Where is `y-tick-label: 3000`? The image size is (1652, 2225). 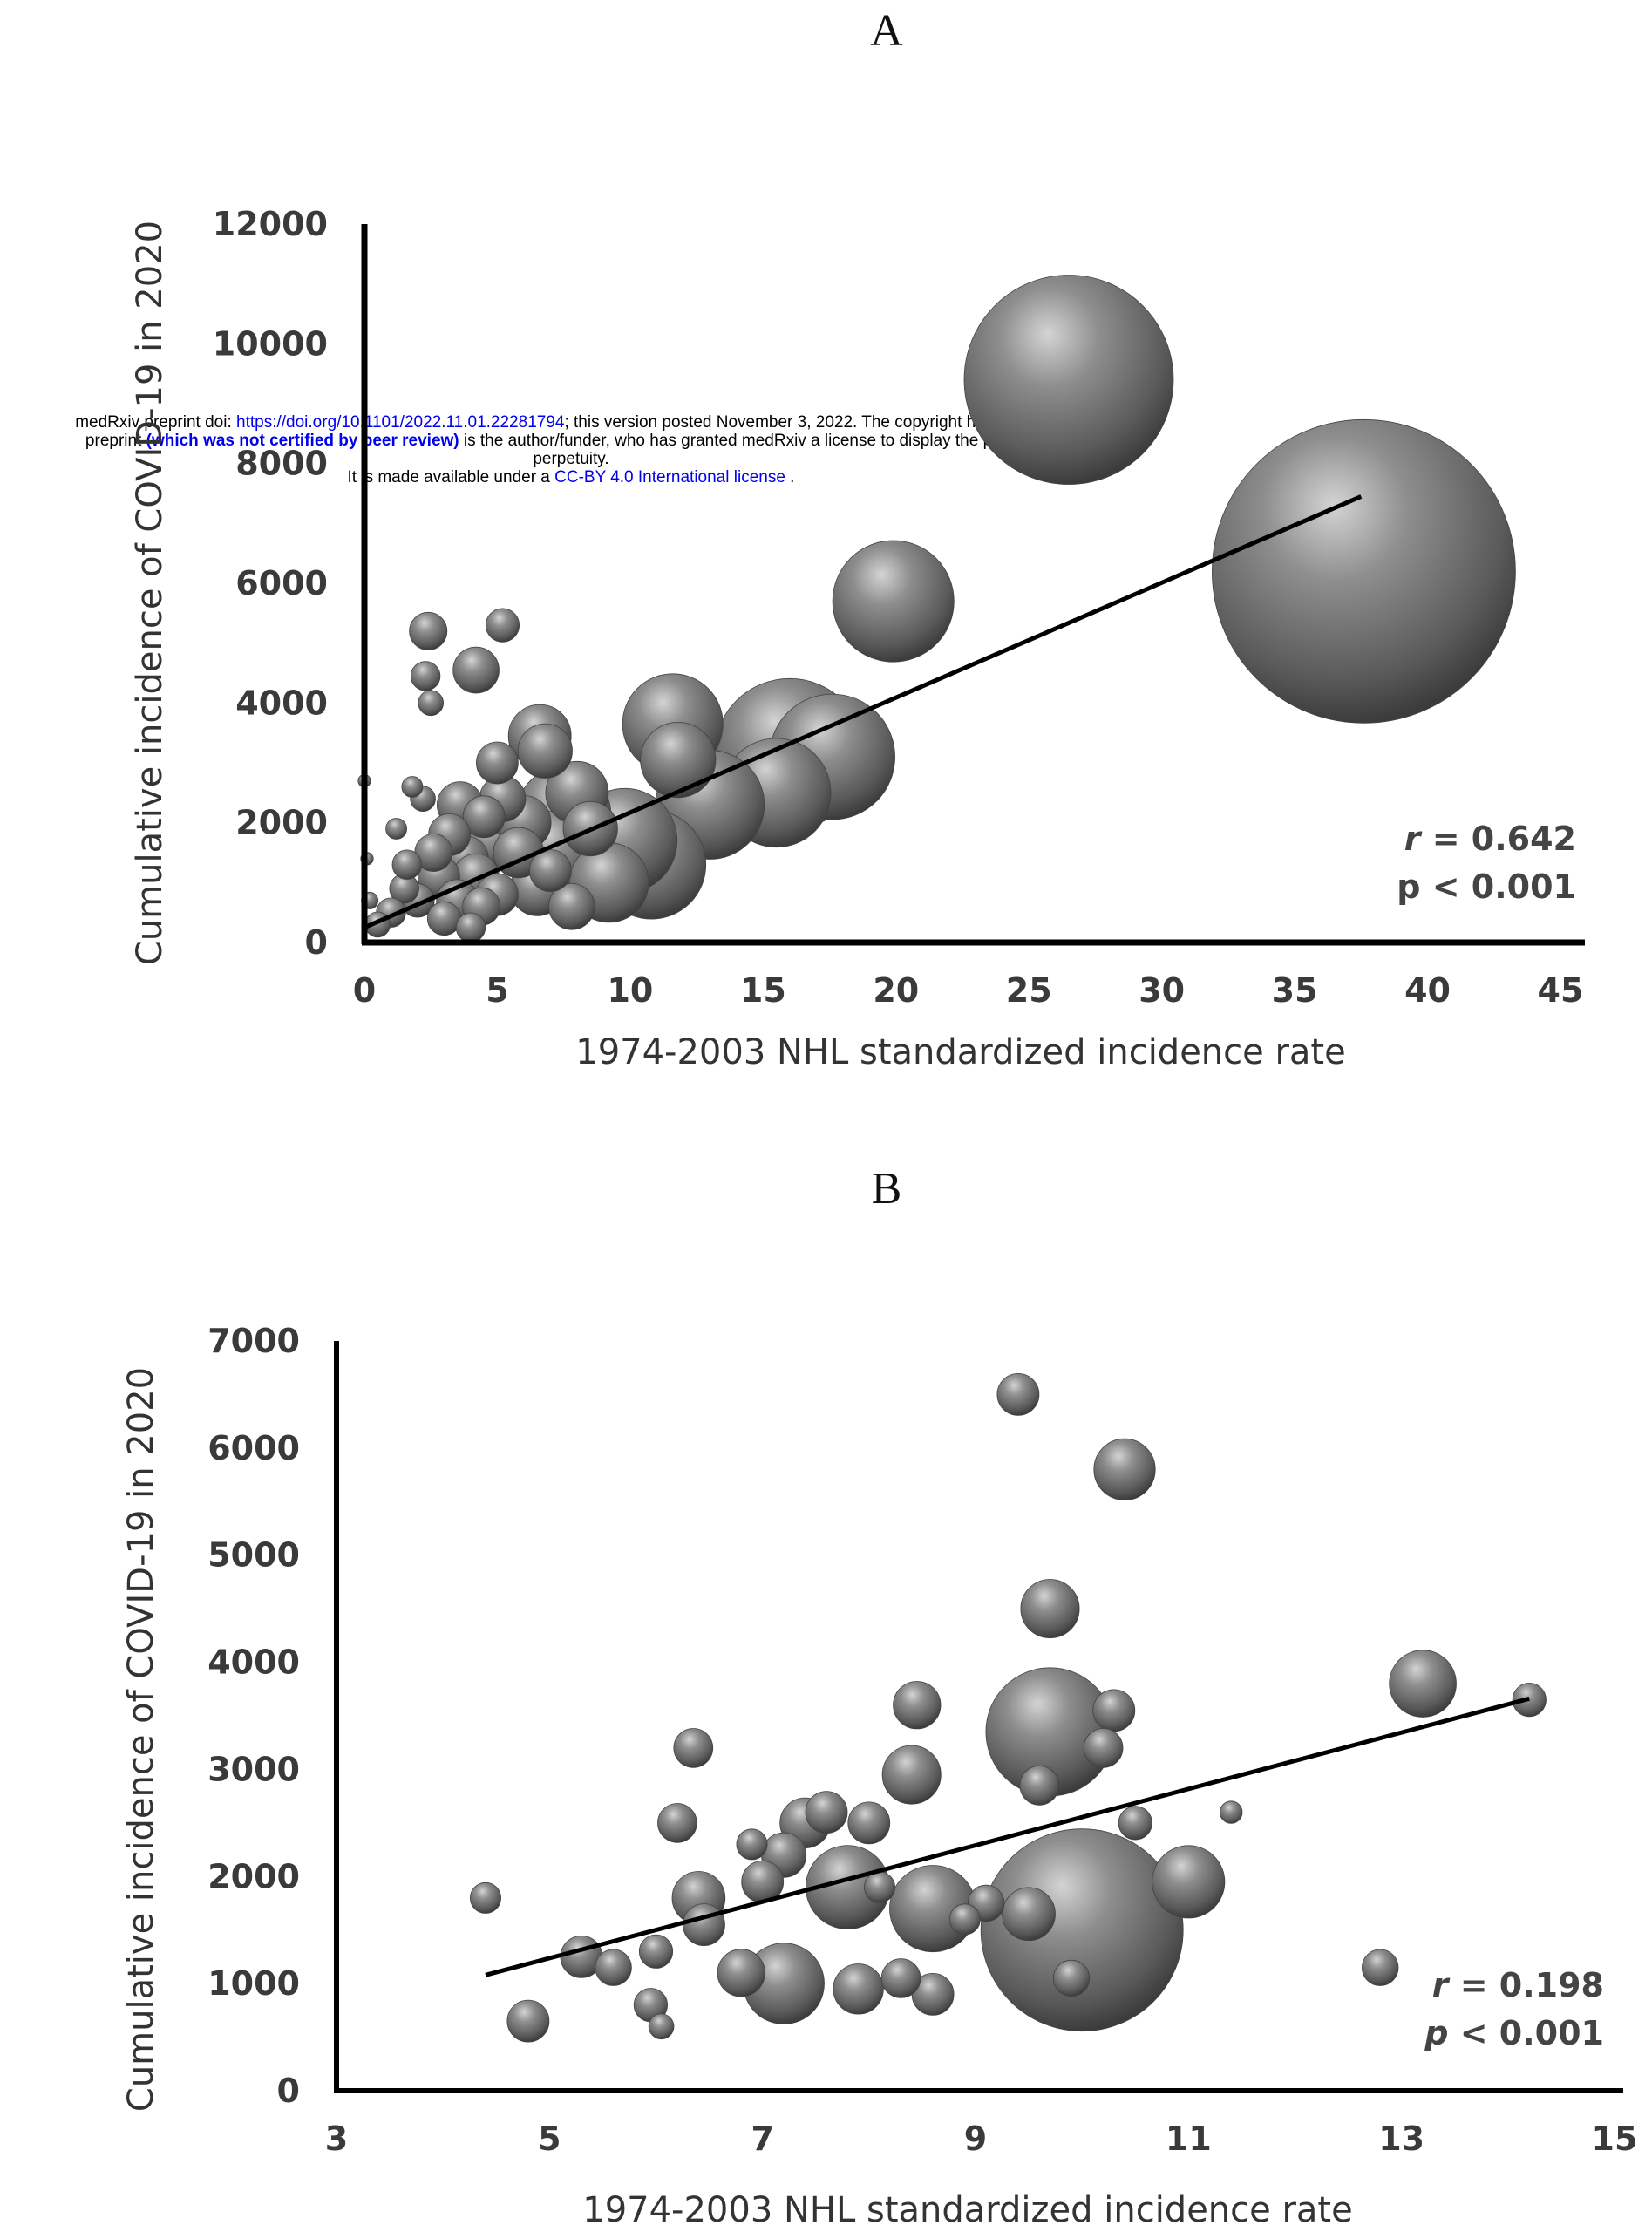
y-tick-label: 3000 is located at coordinates (253, 1769).